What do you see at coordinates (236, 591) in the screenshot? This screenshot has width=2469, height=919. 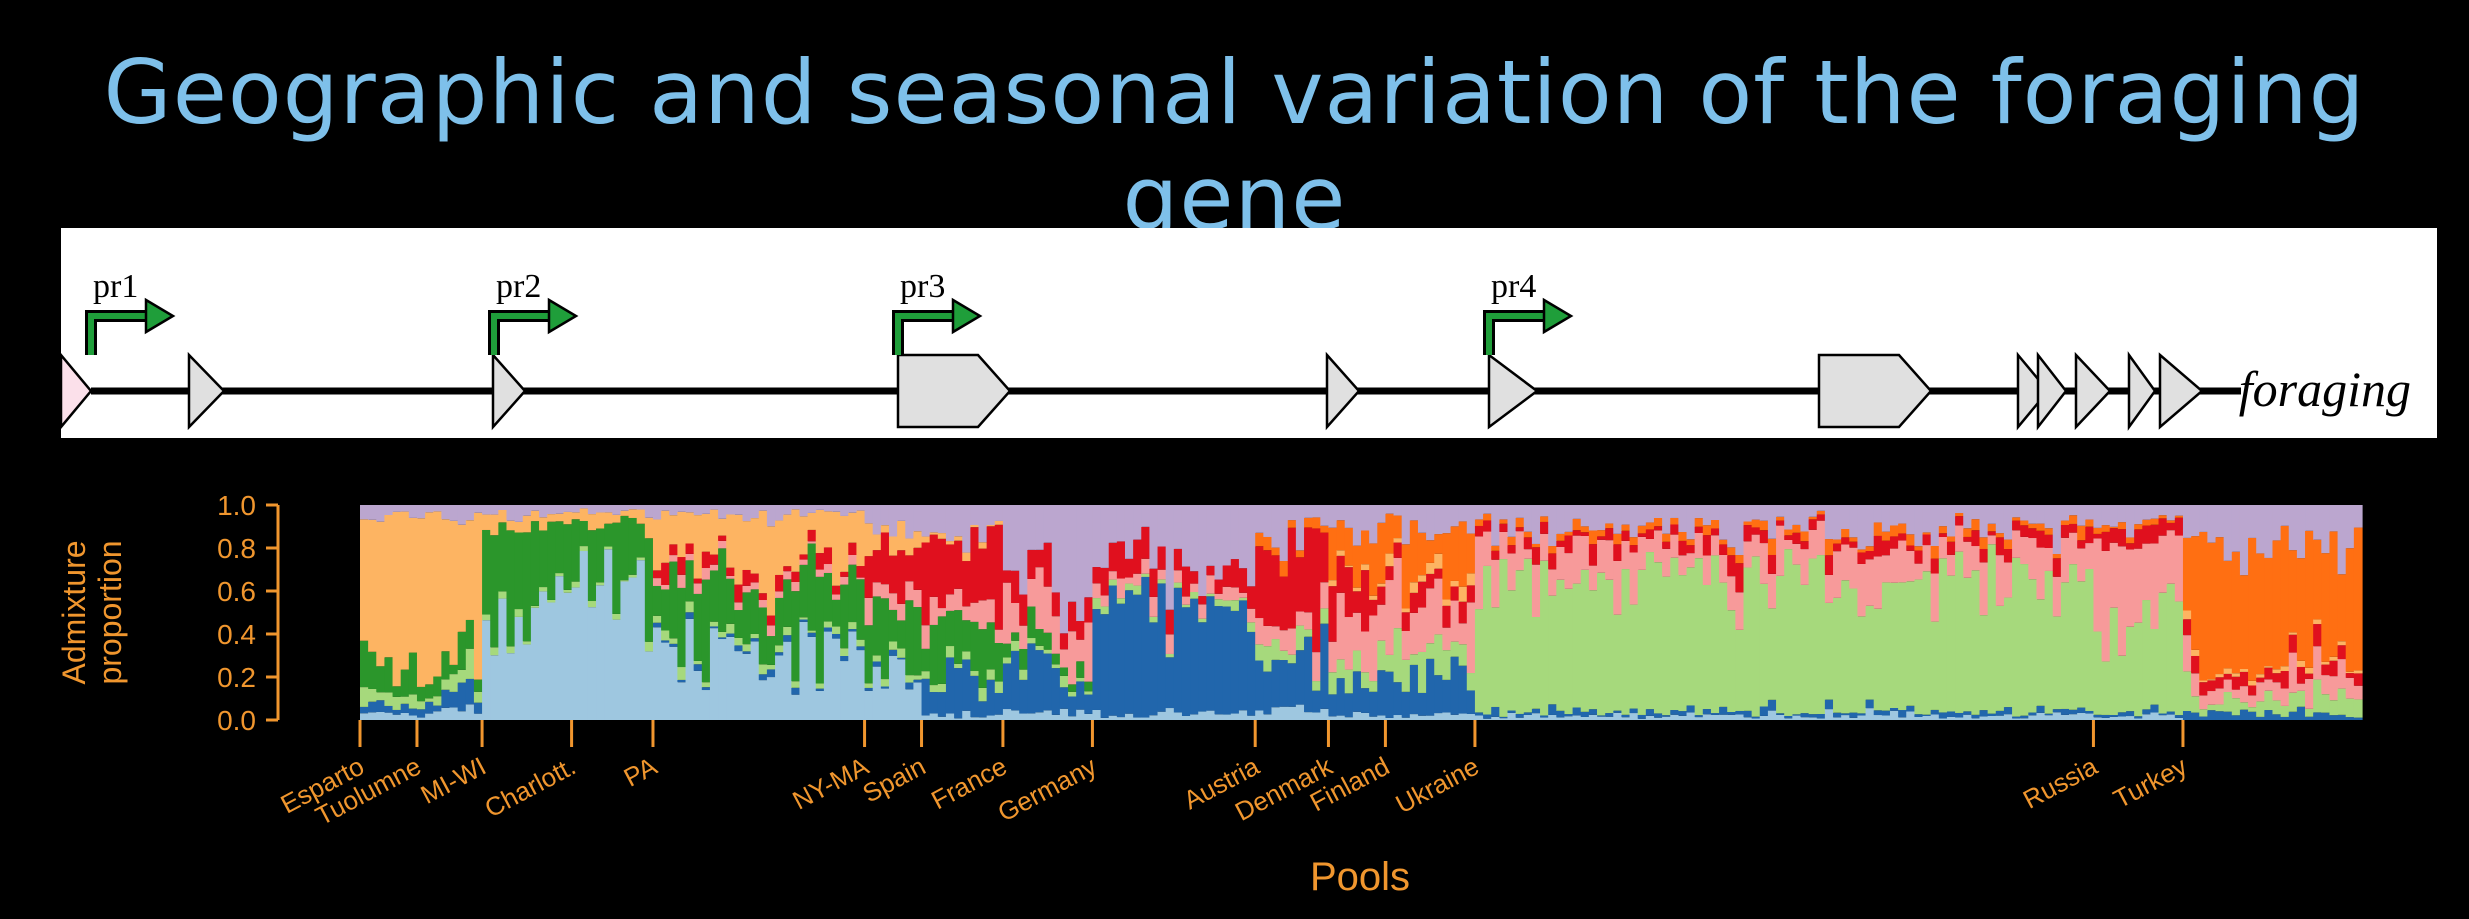 I see `y-tick-label: 0.6` at bounding box center [236, 591].